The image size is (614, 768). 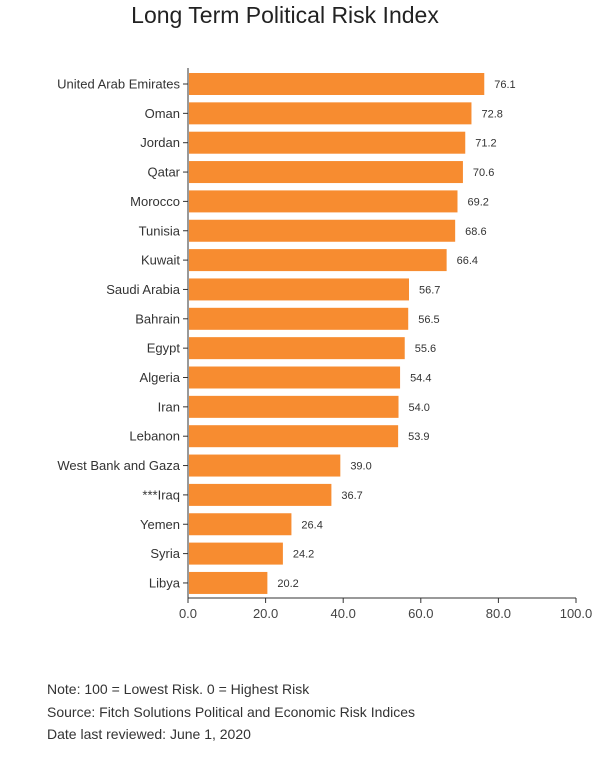 What do you see at coordinates (154, 436) in the screenshot?
I see `category-label: Lebanon` at bounding box center [154, 436].